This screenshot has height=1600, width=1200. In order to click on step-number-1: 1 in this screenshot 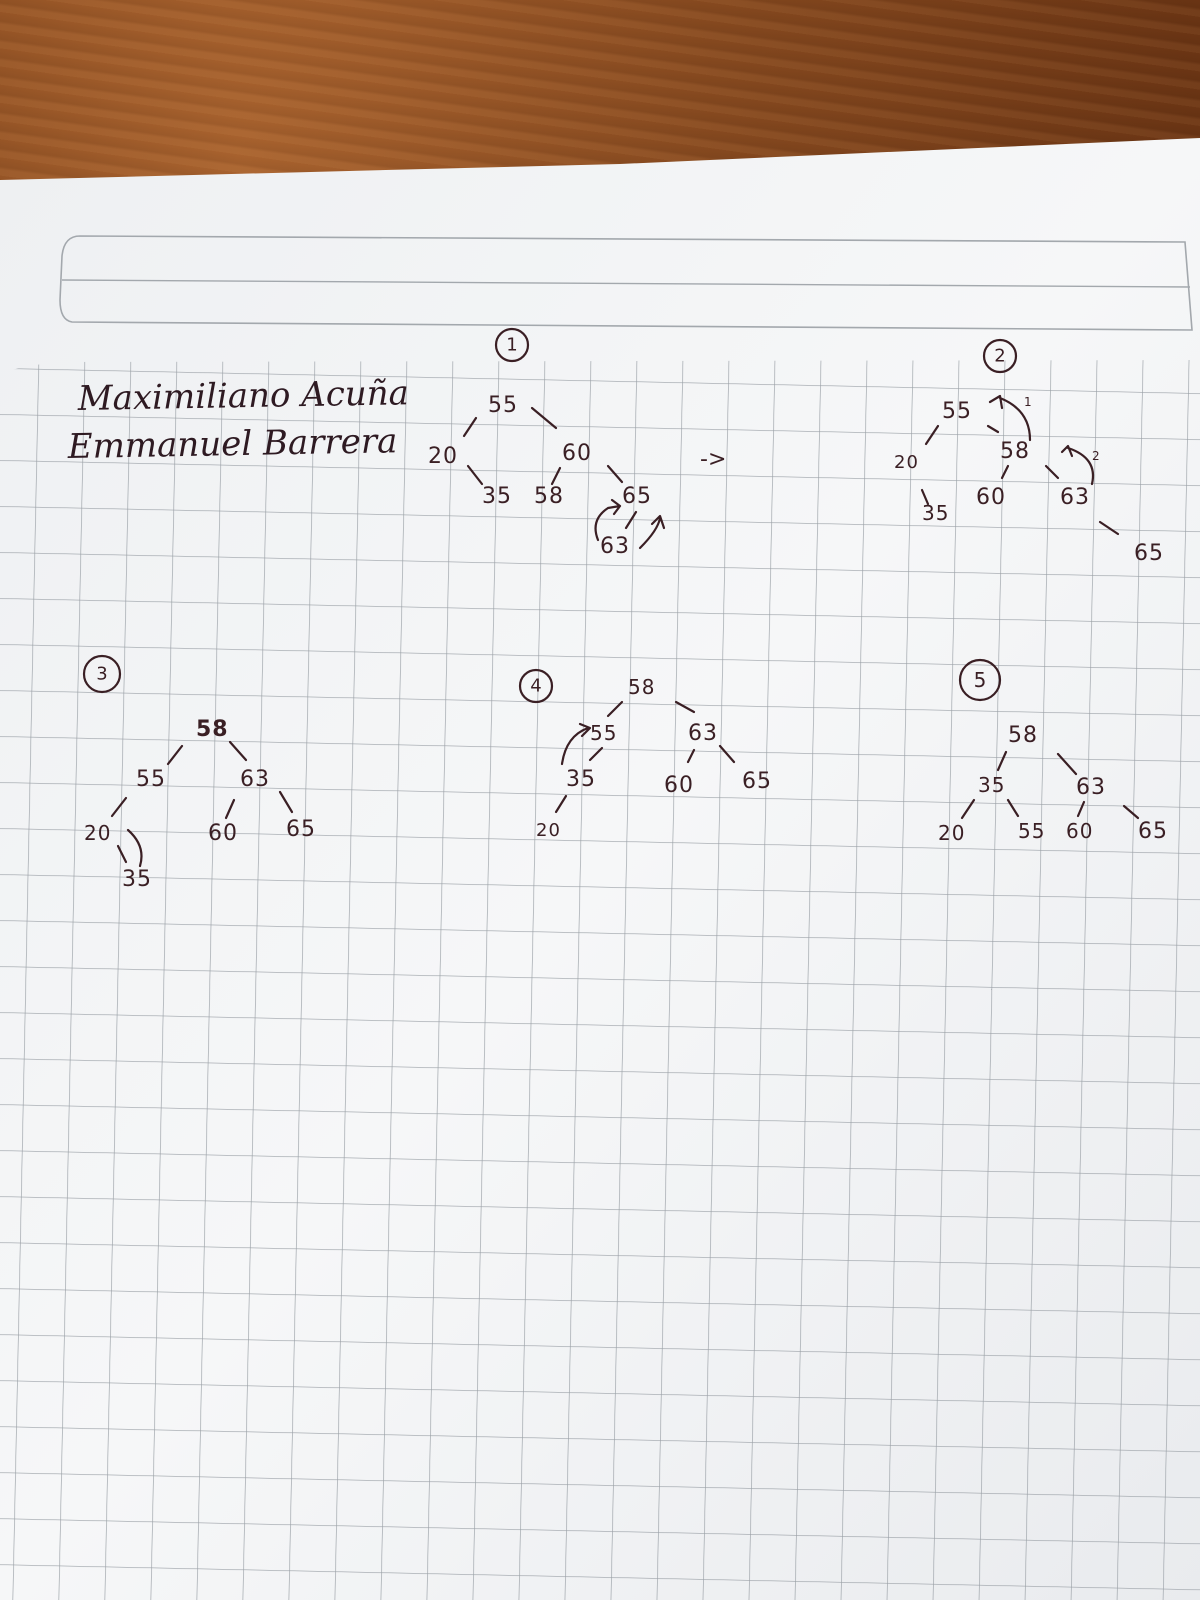, I will do `click(511, 345)`.